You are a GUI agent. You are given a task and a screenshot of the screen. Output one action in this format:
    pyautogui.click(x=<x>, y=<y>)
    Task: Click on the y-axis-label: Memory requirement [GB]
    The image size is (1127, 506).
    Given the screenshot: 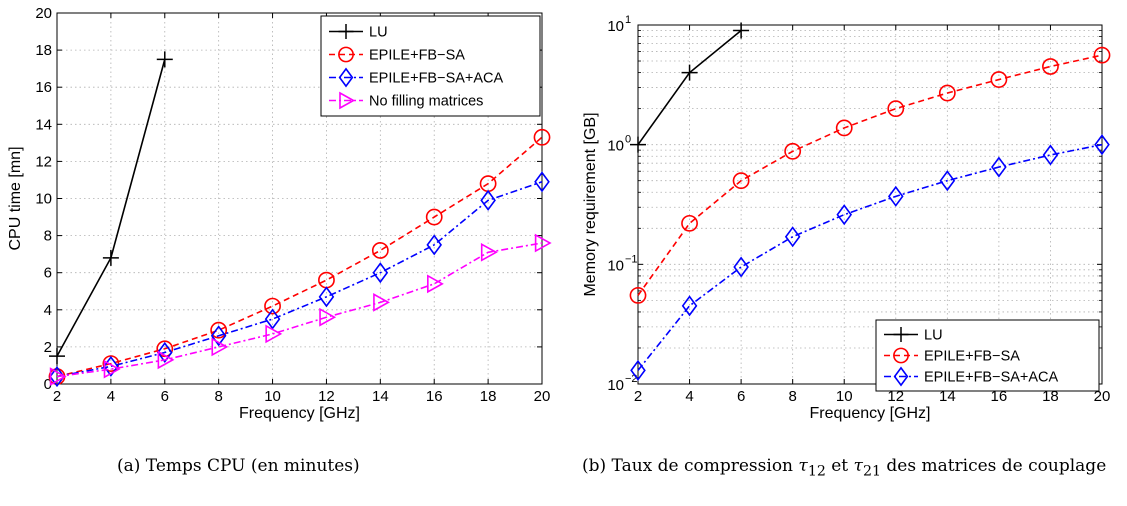 What is the action you would take?
    pyautogui.click(x=590, y=204)
    